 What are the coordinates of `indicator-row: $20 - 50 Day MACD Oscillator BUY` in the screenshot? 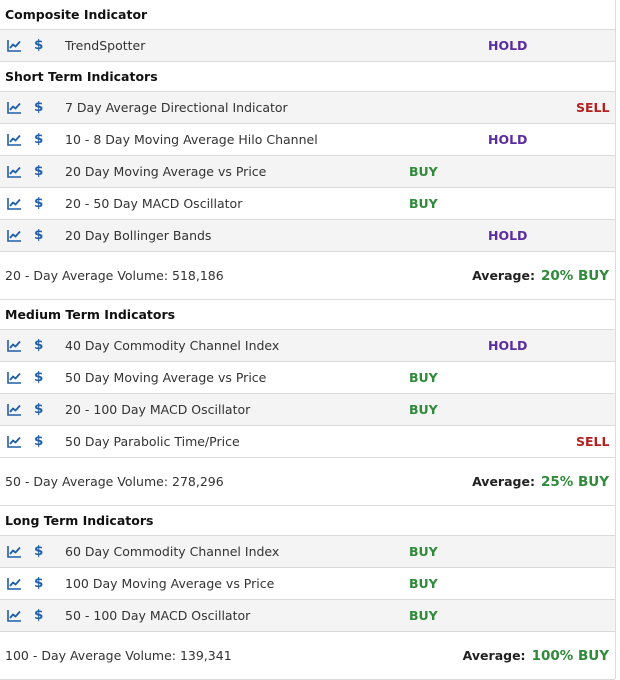 It's located at (307, 204).